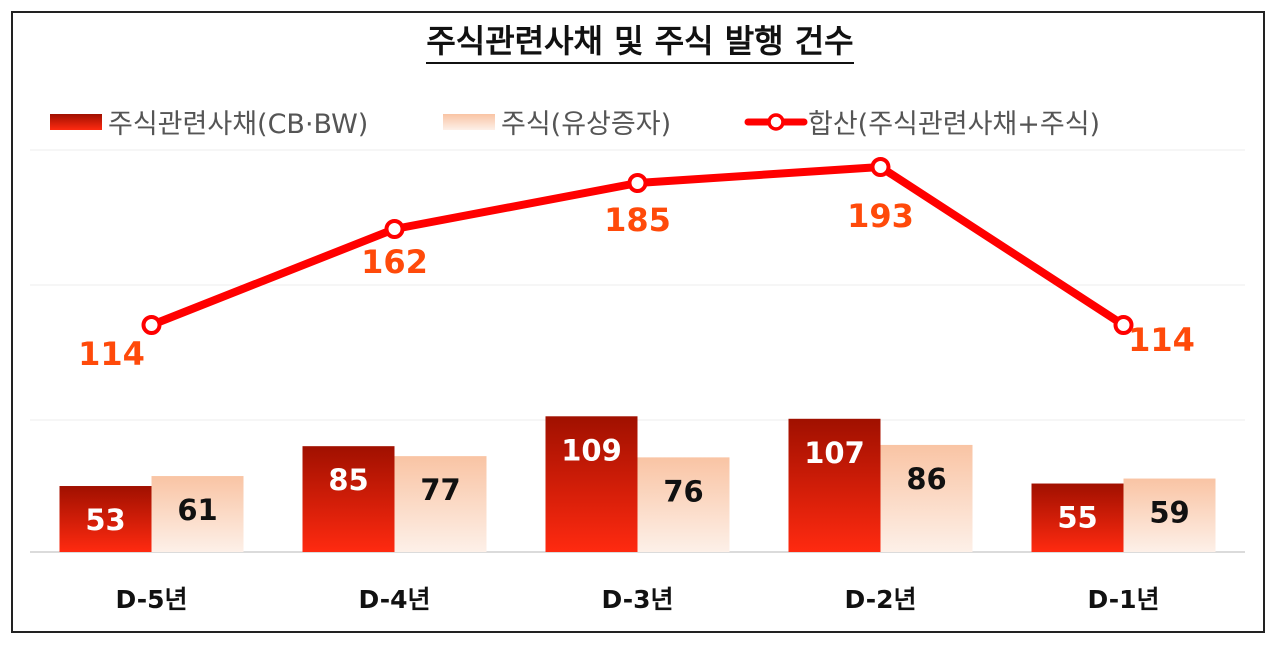 The image size is (1280, 653). I want to click on legend-label-total: 합산(주식관련사채+주식), so click(954, 124).